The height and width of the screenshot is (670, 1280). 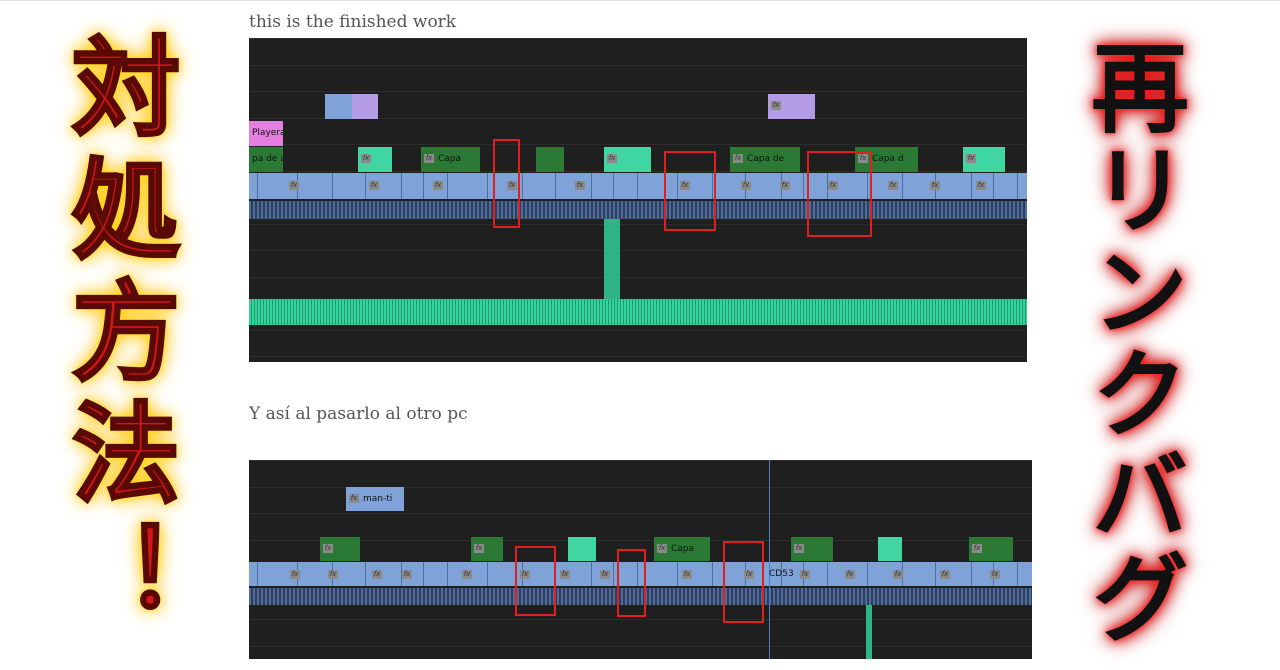 I want to click on clip: Playera, so click(x=266, y=133).